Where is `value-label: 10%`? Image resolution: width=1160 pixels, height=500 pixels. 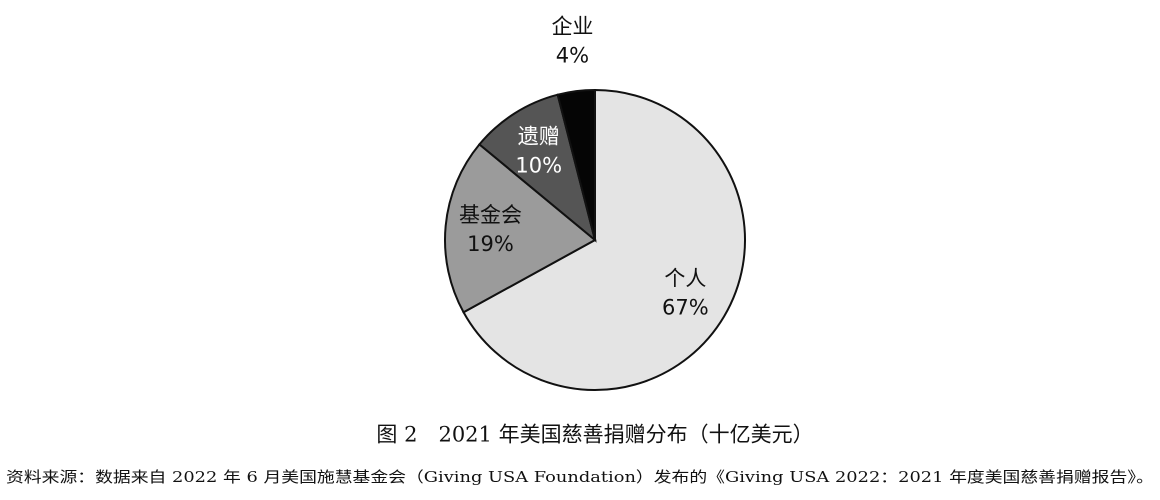
value-label: 10% is located at coordinates (538, 165).